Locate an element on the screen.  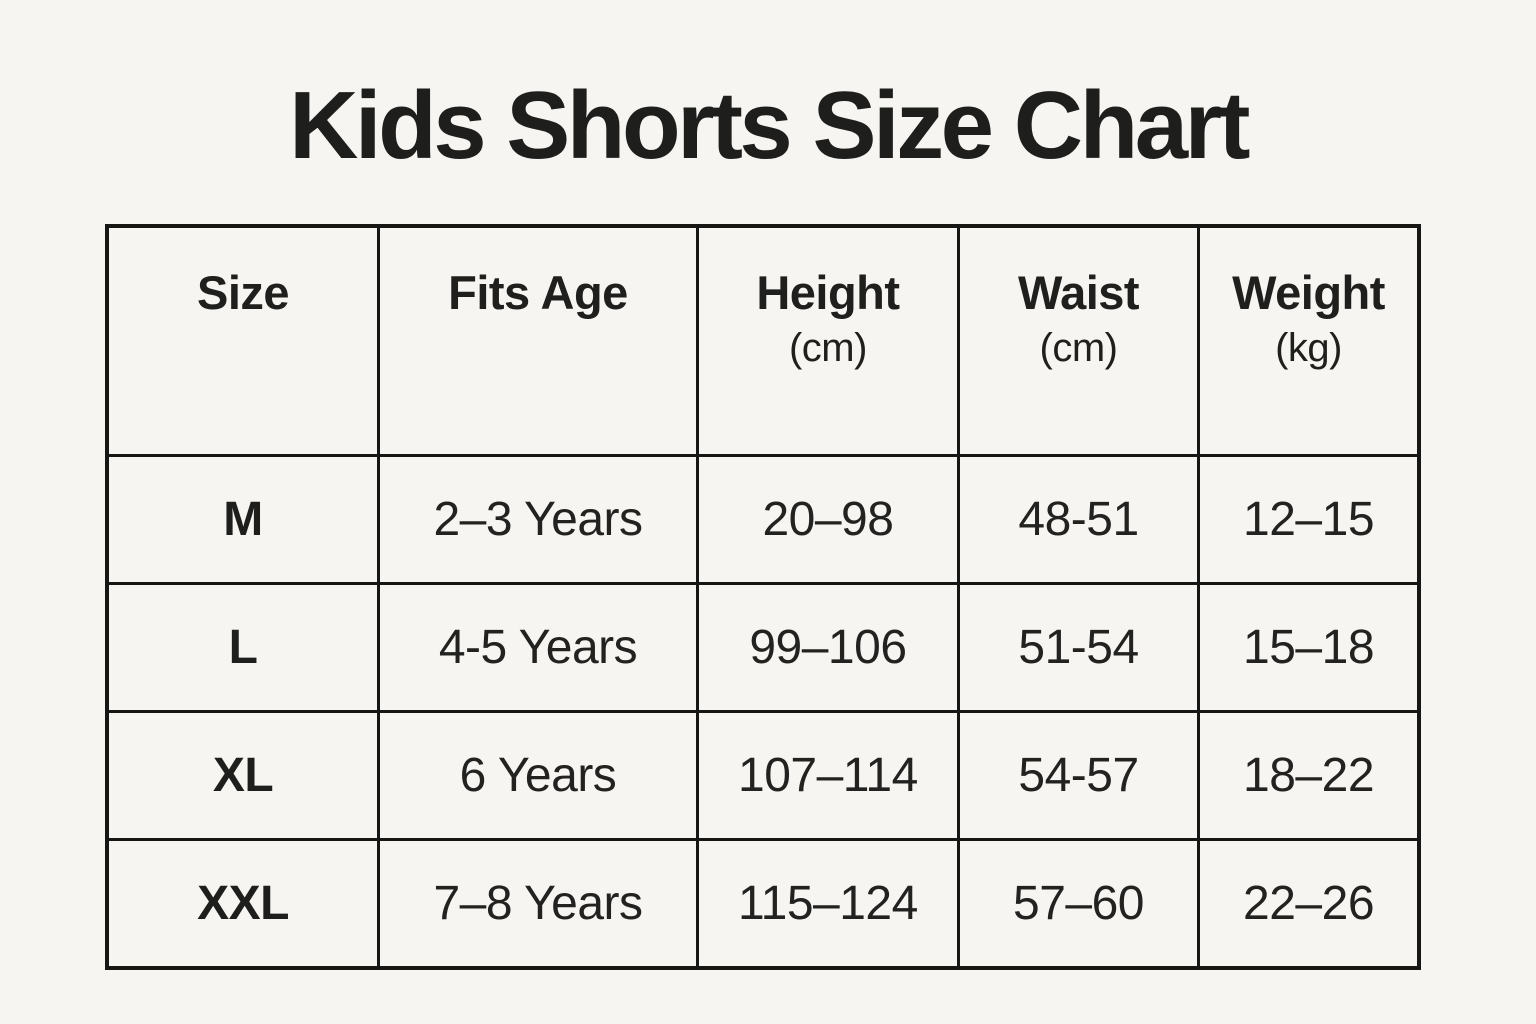
cell-size-l: L is located at coordinates (243, 647).